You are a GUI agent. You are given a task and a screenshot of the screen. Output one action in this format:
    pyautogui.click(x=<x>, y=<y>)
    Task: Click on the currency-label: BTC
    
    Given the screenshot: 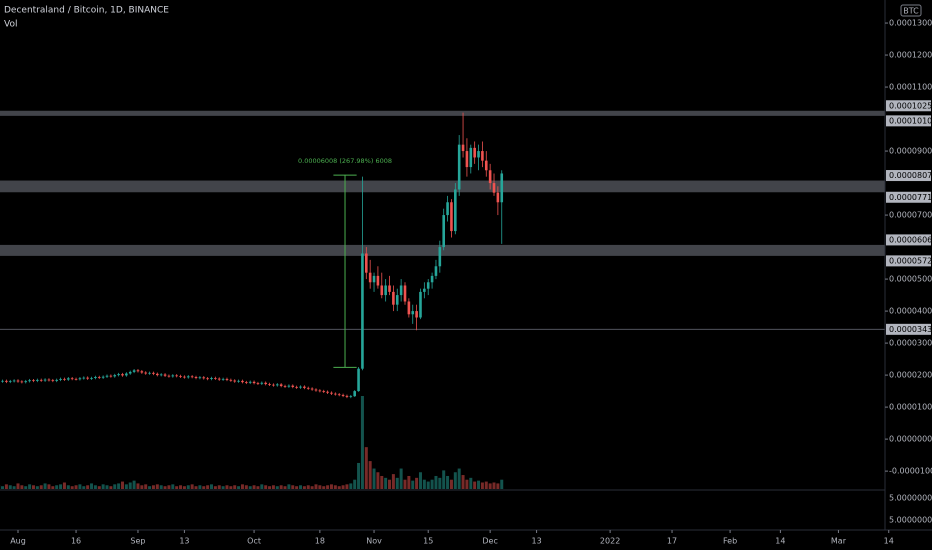 What is the action you would take?
    pyautogui.click(x=911, y=11)
    